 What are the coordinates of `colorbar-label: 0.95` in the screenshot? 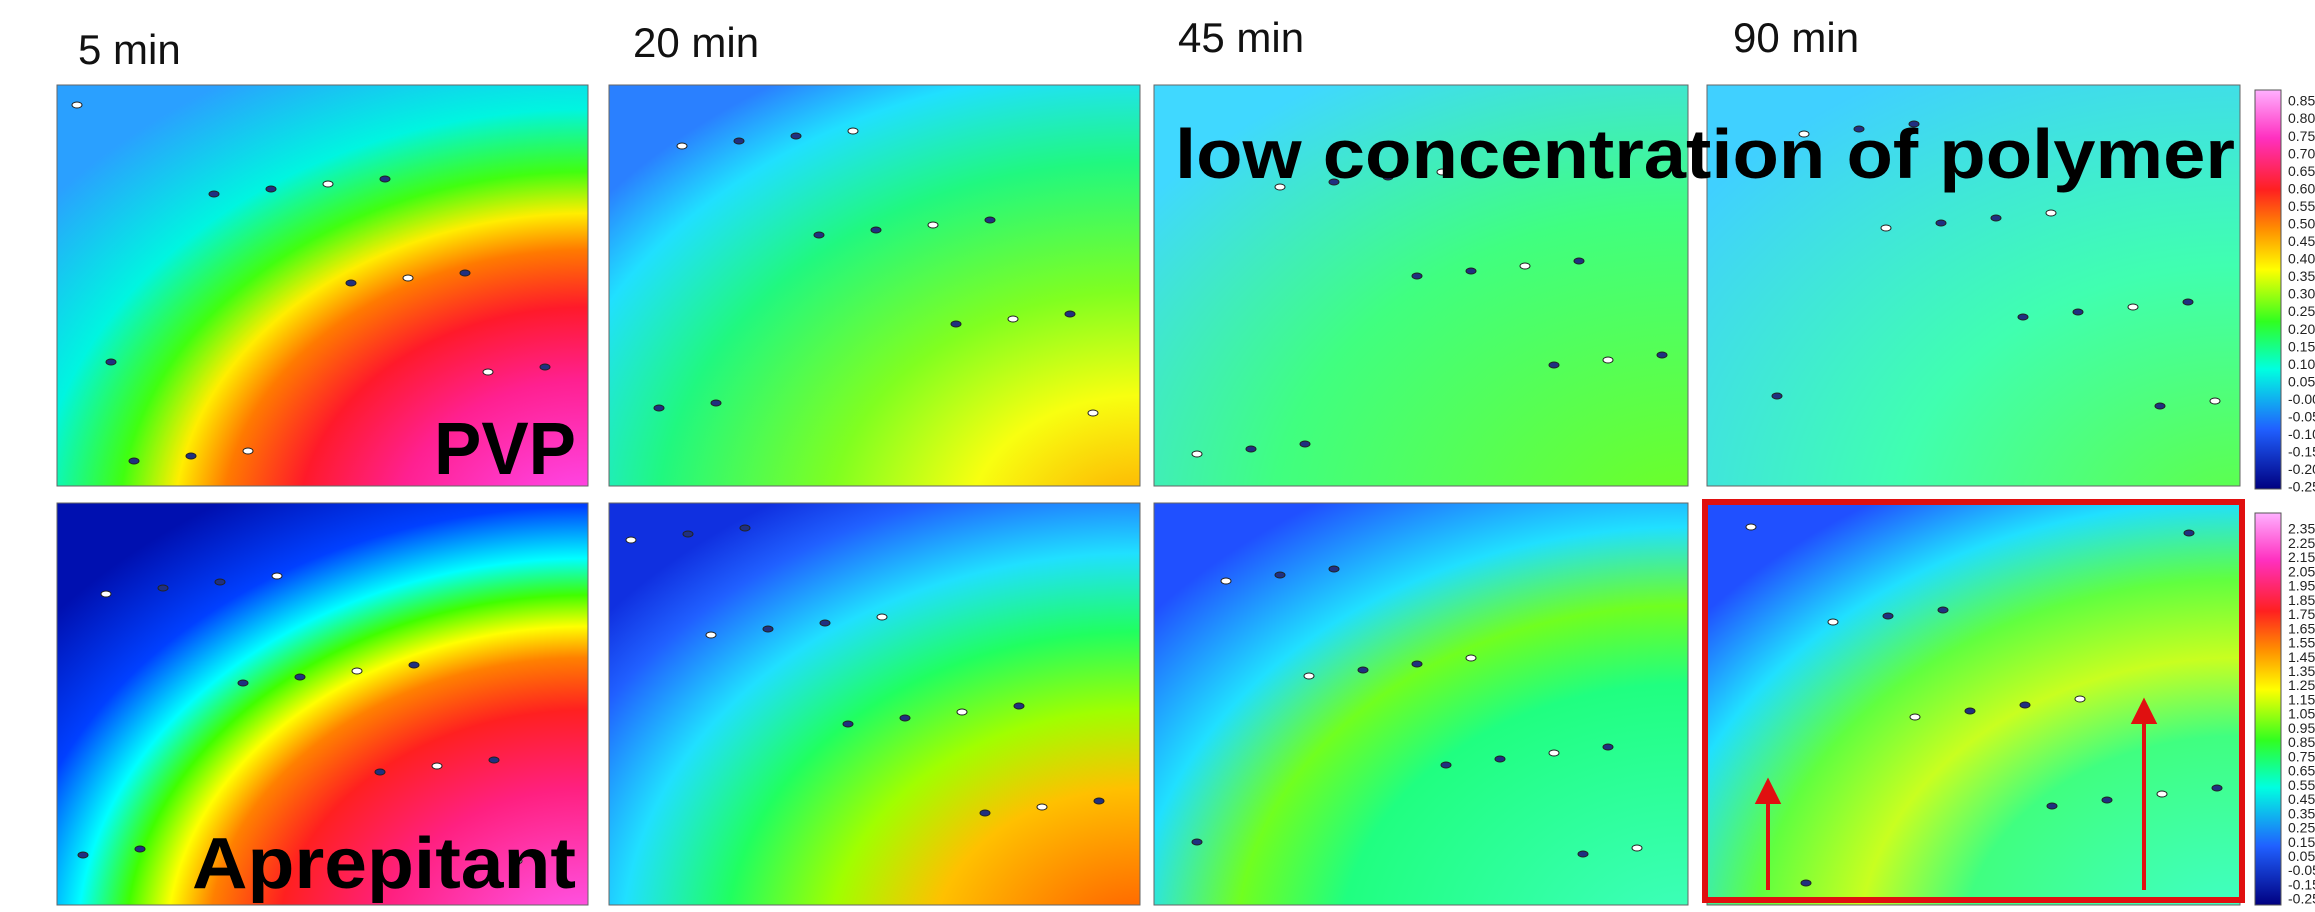 It's located at (2301, 728).